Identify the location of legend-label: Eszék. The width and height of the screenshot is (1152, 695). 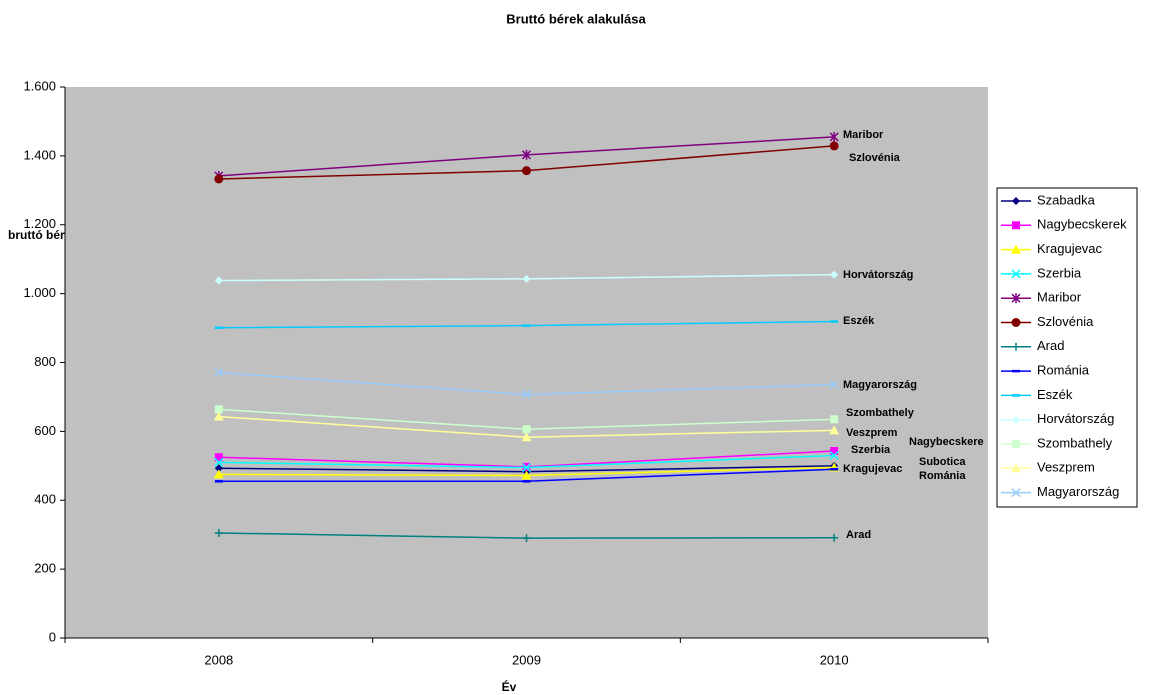
(1055, 394).